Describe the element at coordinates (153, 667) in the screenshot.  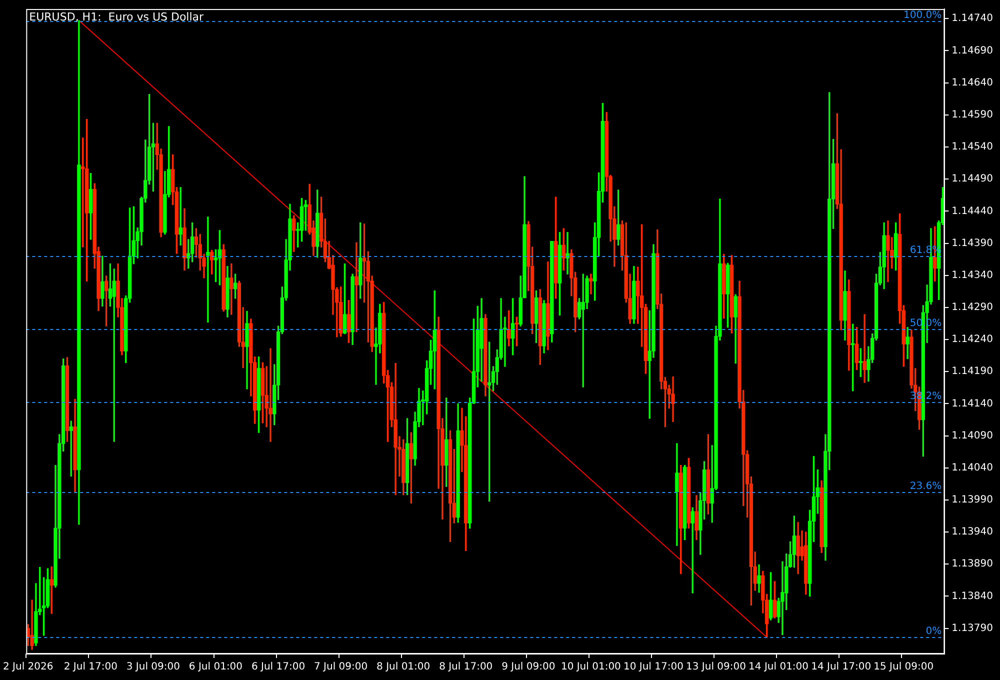
I see `x-tick-label: 3 Jul 09:00` at that location.